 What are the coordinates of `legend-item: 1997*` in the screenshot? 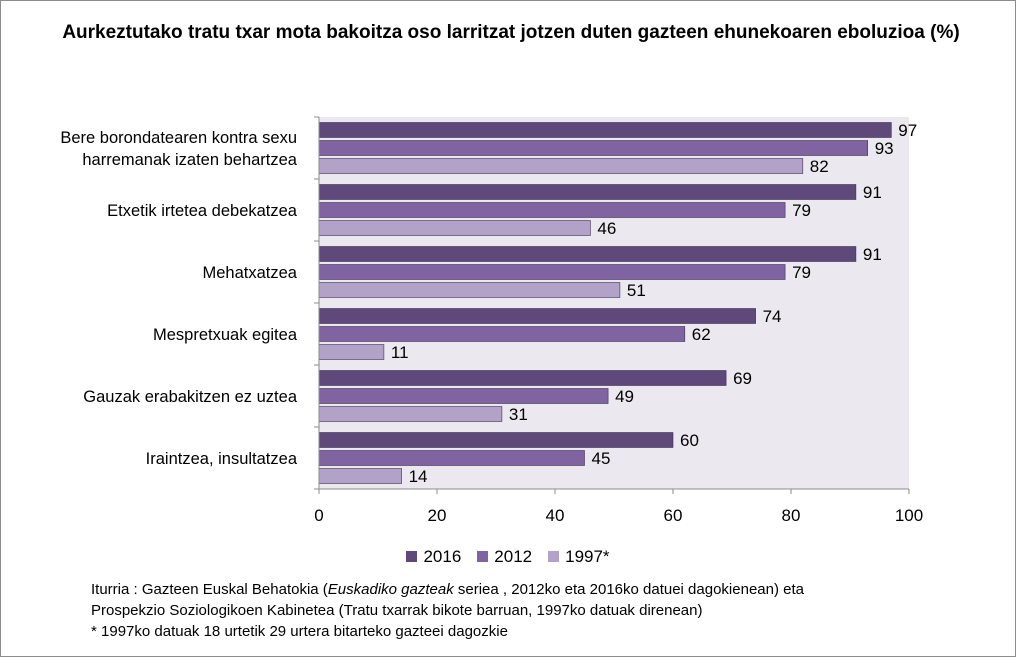 It's located at (579, 557).